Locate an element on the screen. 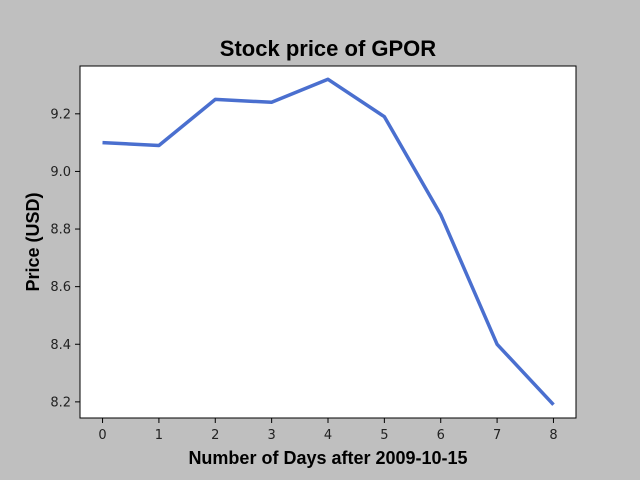  x-tick-label: 6 is located at coordinates (441, 435).